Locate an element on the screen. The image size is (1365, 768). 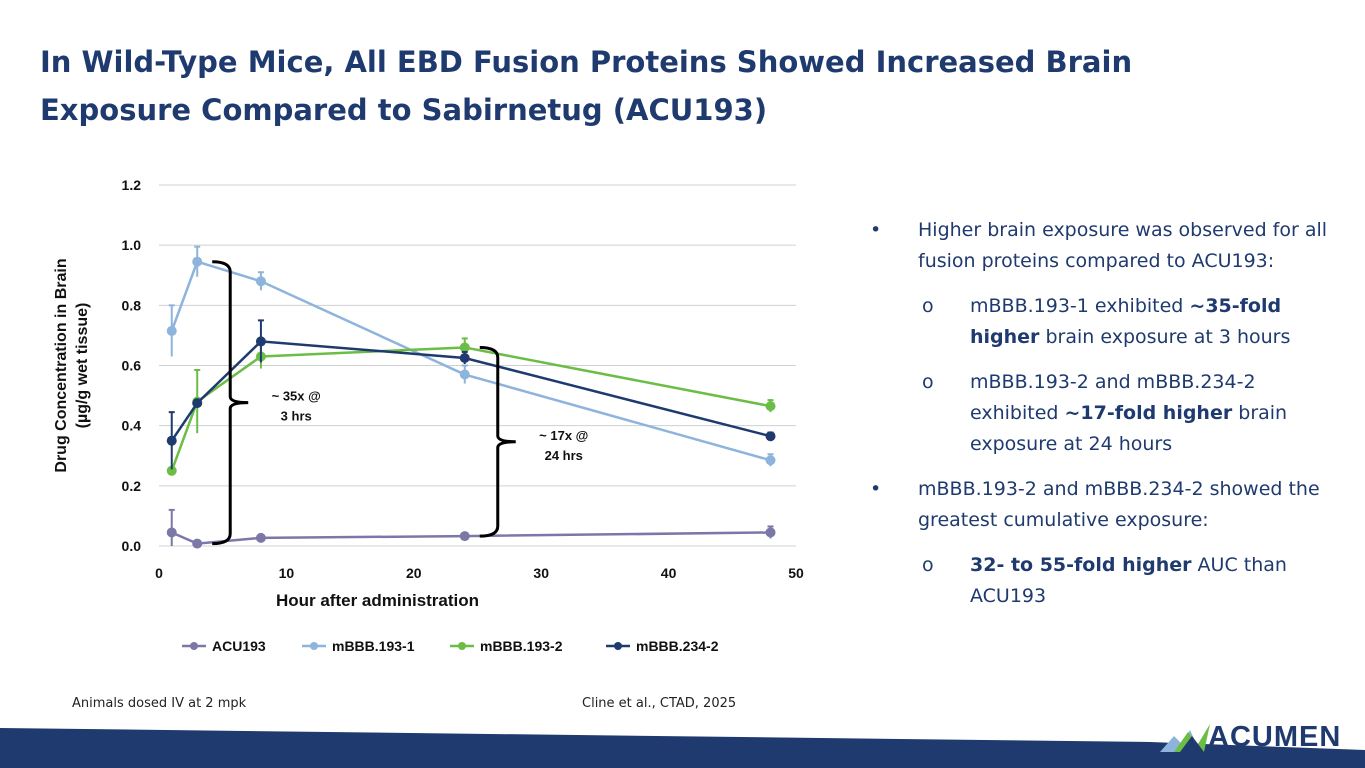
x-tick-label: 50 is located at coordinates (796, 573).